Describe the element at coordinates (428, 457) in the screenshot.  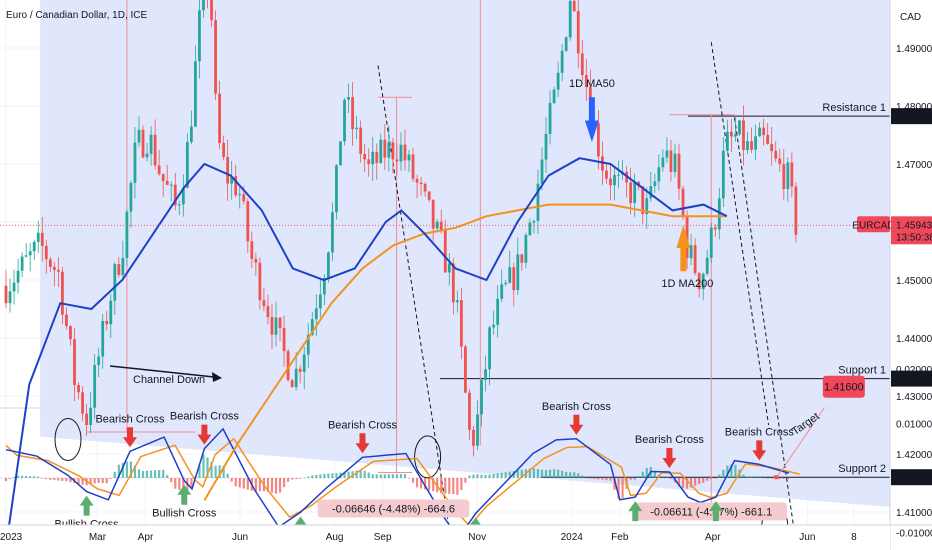
I see `highlight-ellipse` at that location.